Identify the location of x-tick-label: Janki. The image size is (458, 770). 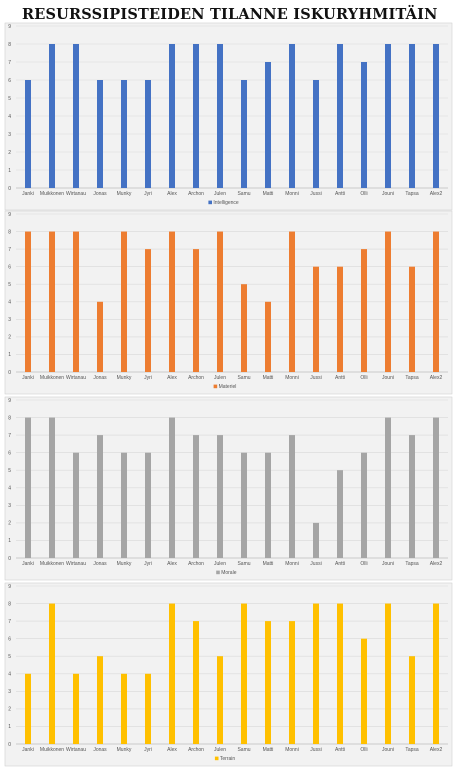
(28, 194).